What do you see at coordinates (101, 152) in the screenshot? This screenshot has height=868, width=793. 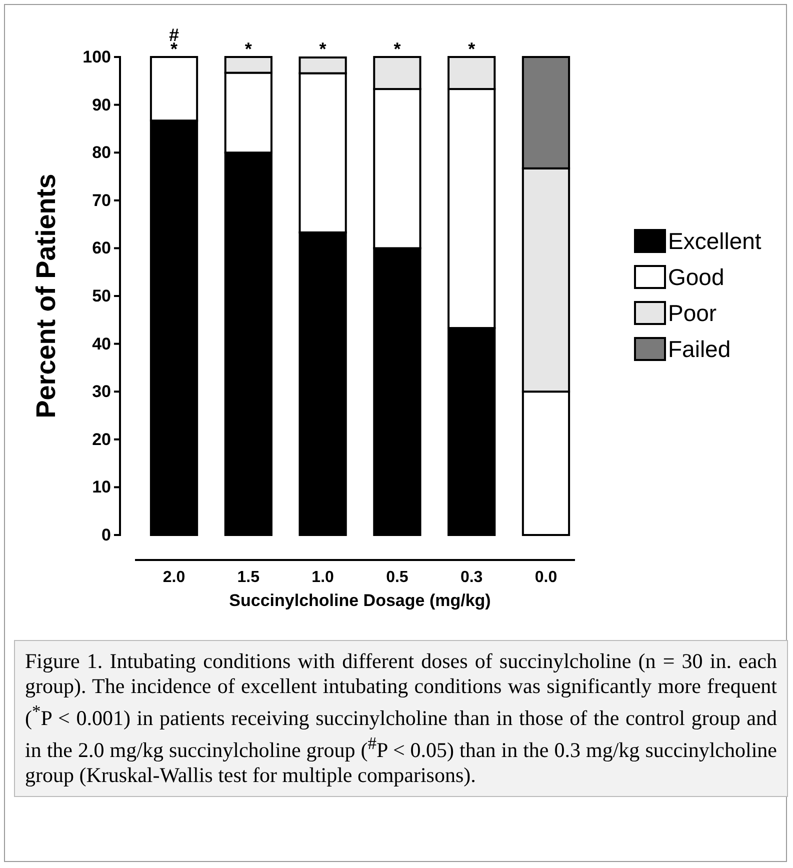 I see `y-tick-label: 80` at bounding box center [101, 152].